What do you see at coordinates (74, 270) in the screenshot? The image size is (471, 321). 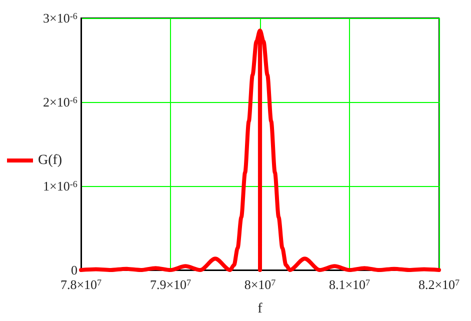 I see `y-tick-label: 0` at bounding box center [74, 270].